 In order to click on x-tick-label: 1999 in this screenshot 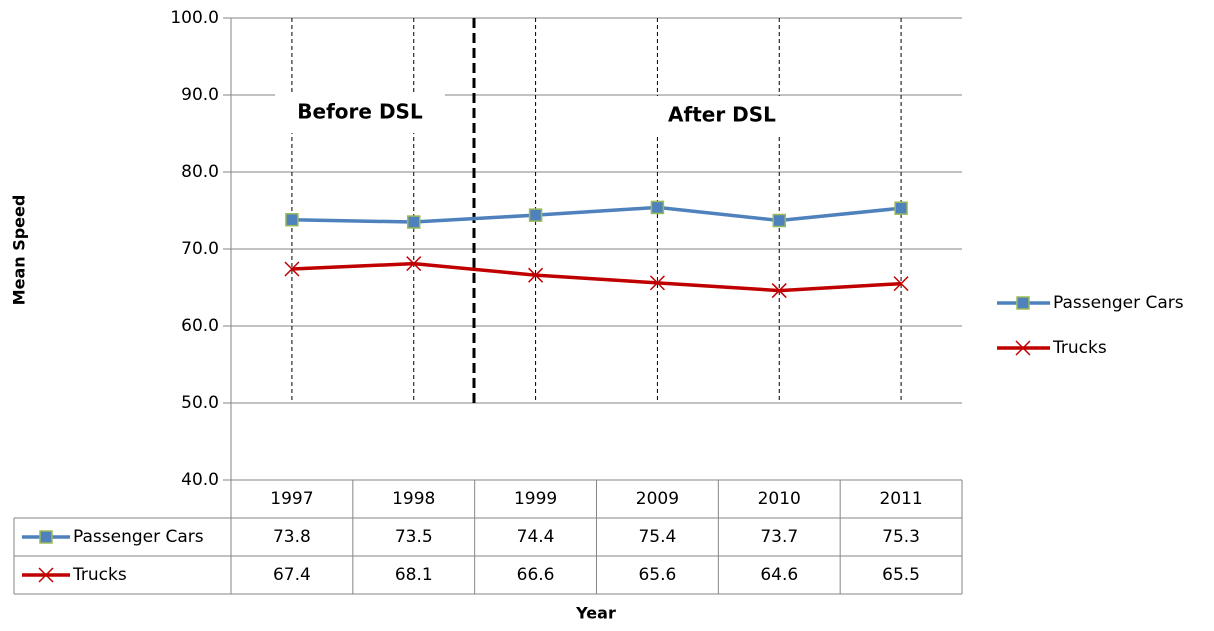, I will do `click(535, 499)`.